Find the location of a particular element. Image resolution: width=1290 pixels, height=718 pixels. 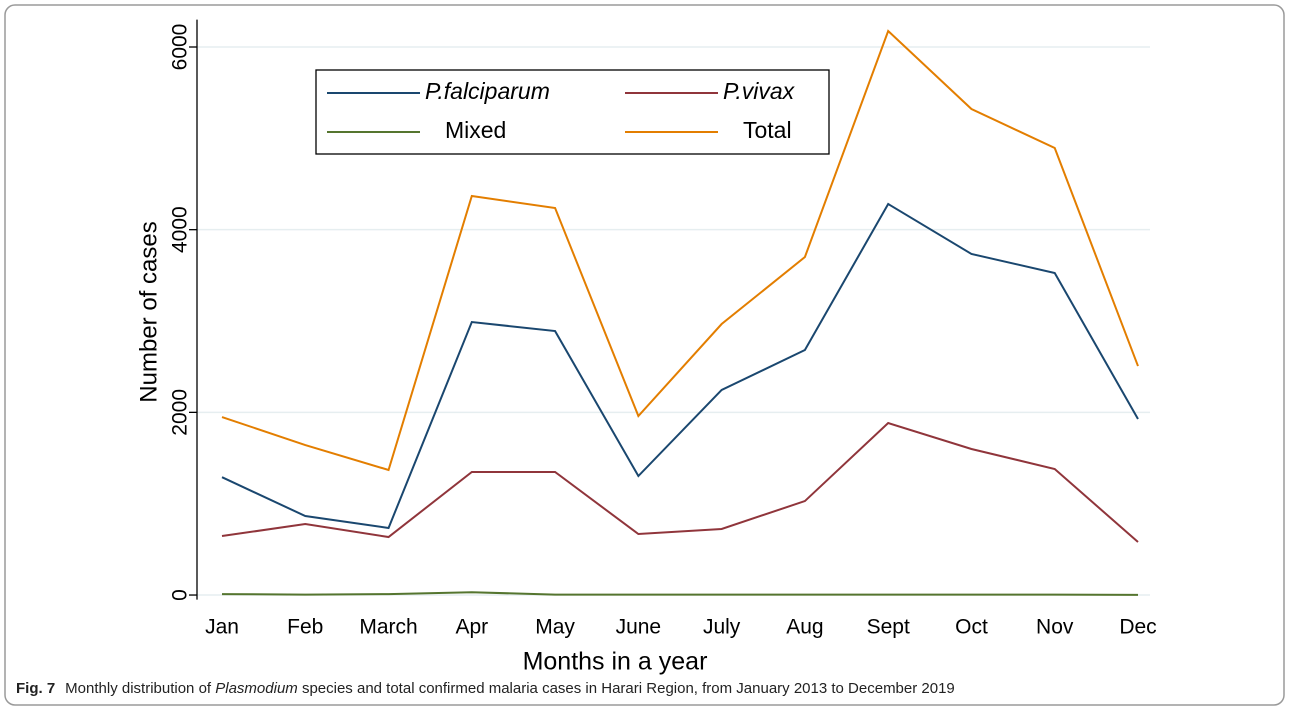

x-tick-label: Feb is located at coordinates (305, 627).